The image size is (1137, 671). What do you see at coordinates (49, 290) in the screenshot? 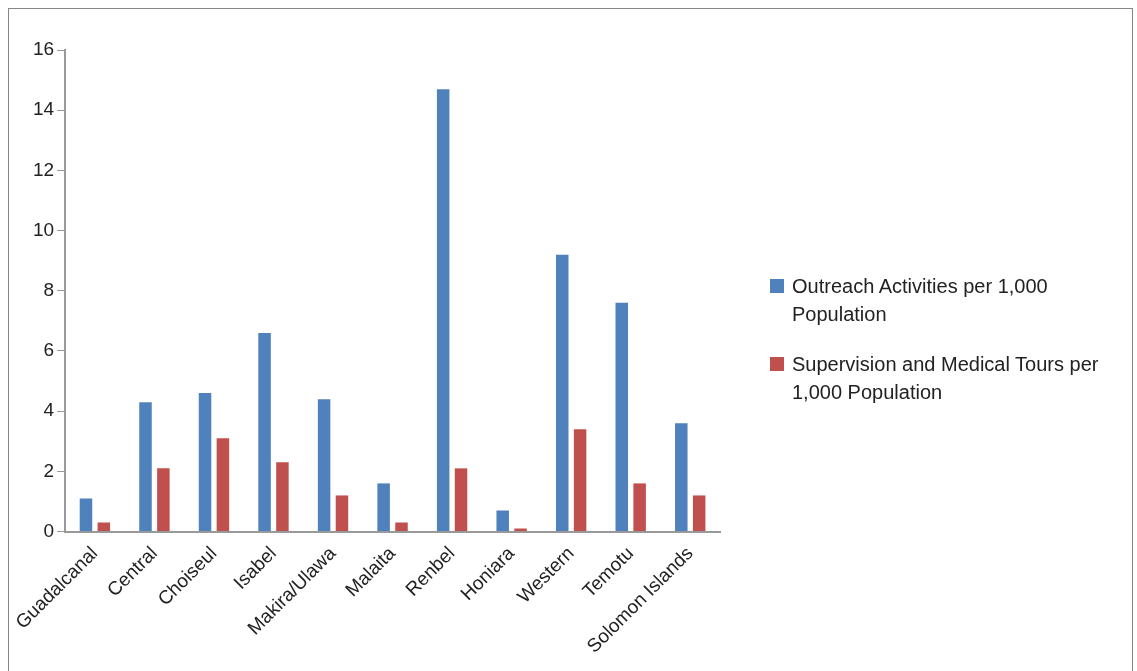
I see `y-tick-label: 8` at bounding box center [49, 290].